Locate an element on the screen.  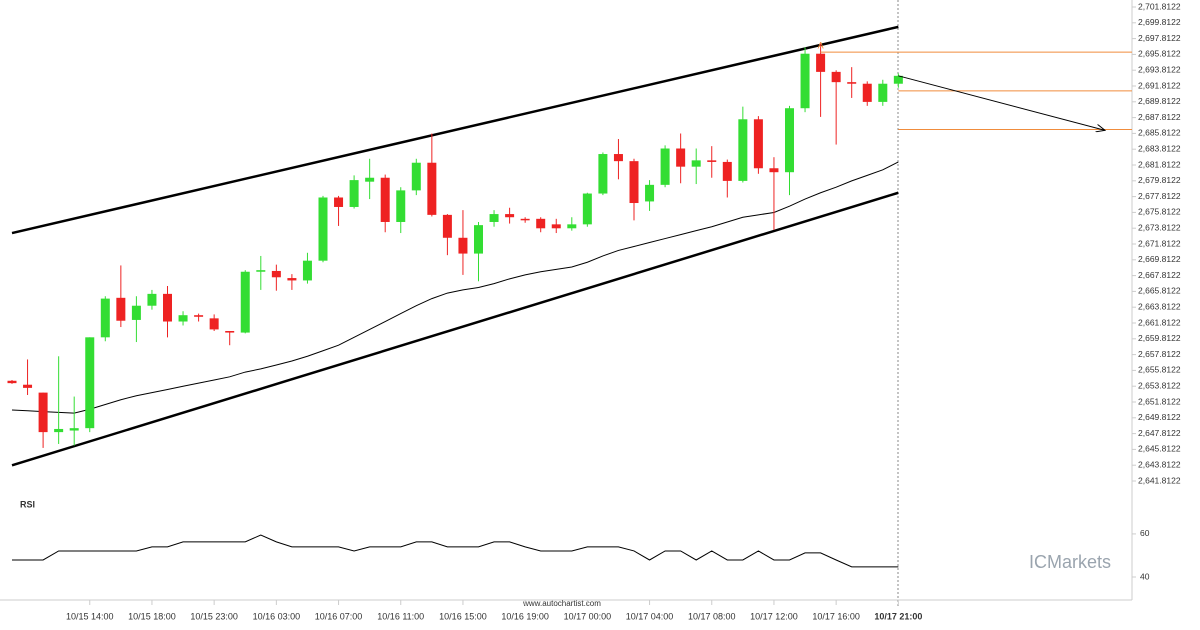
y-tick-label: 2,677.8122 is located at coordinates (1159, 196).